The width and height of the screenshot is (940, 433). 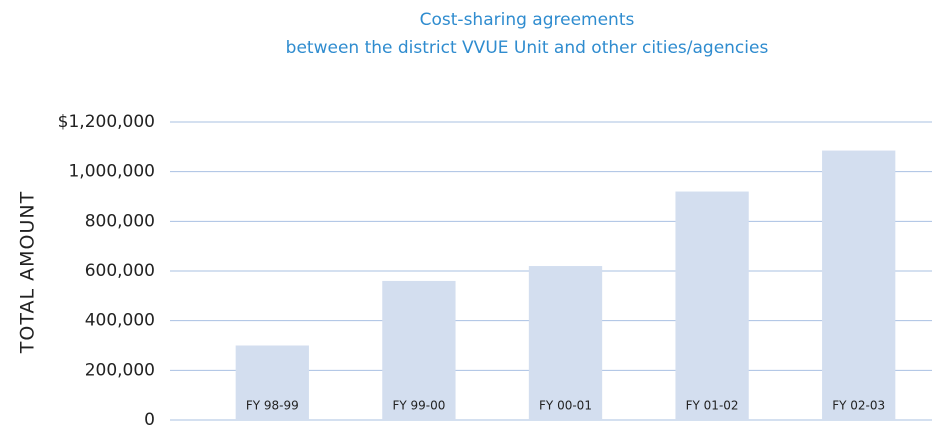 What do you see at coordinates (565, 406) in the screenshot?
I see `x-tick-label: FY 00-01` at bounding box center [565, 406].